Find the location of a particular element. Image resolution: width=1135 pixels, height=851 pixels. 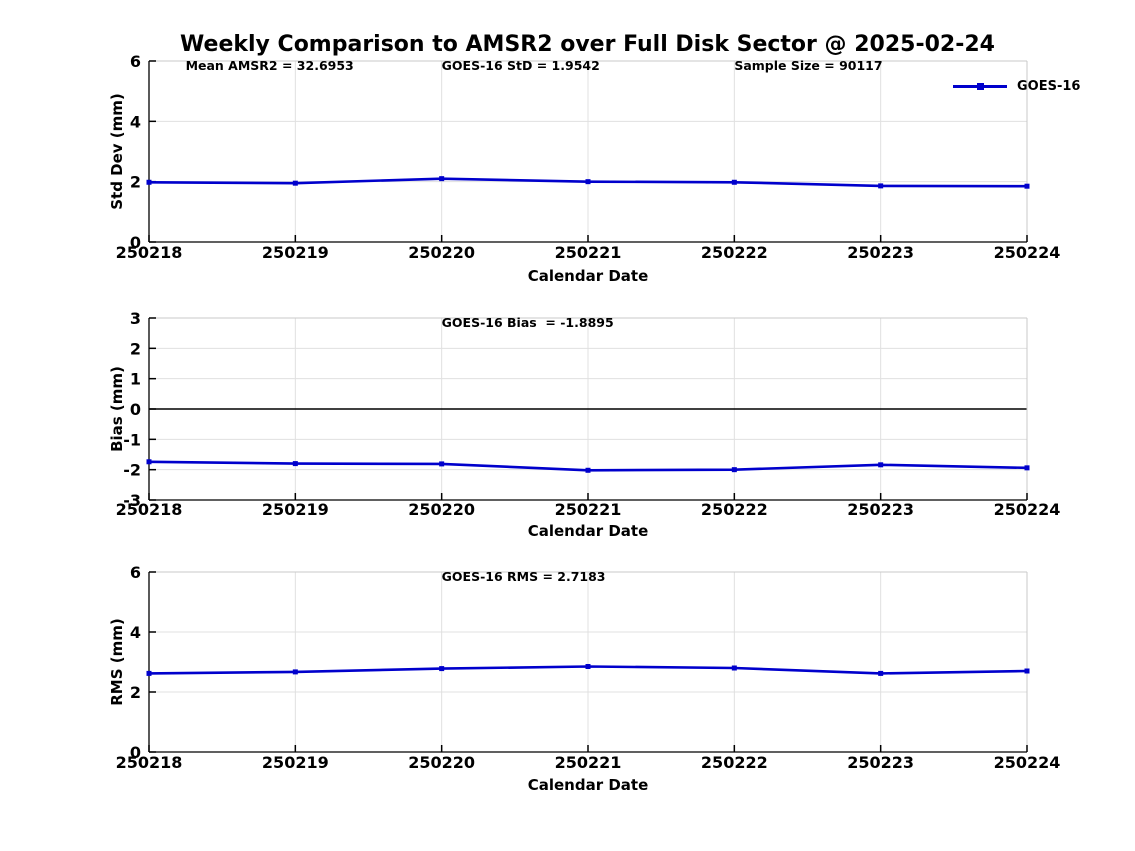

y-axis-label: RMS (mm) is located at coordinates (117, 661).